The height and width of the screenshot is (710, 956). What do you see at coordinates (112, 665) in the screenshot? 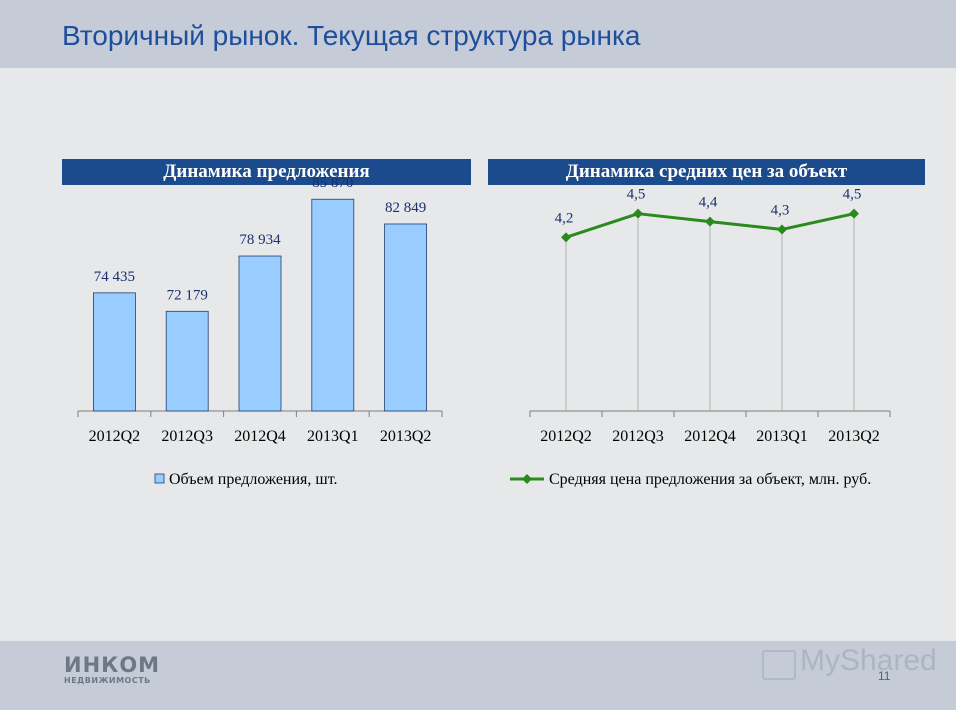
I see `company-logo: ИНКОМ` at bounding box center [112, 665].